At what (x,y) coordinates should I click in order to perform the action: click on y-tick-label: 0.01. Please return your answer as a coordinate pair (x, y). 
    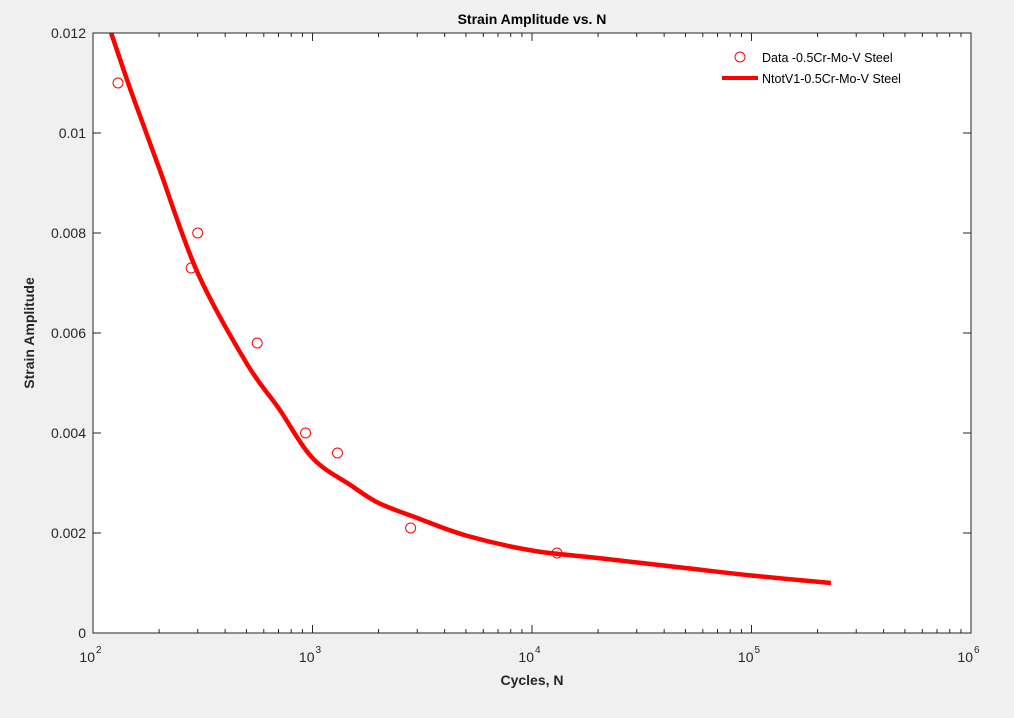
    Looking at the image, I should click on (72, 133).